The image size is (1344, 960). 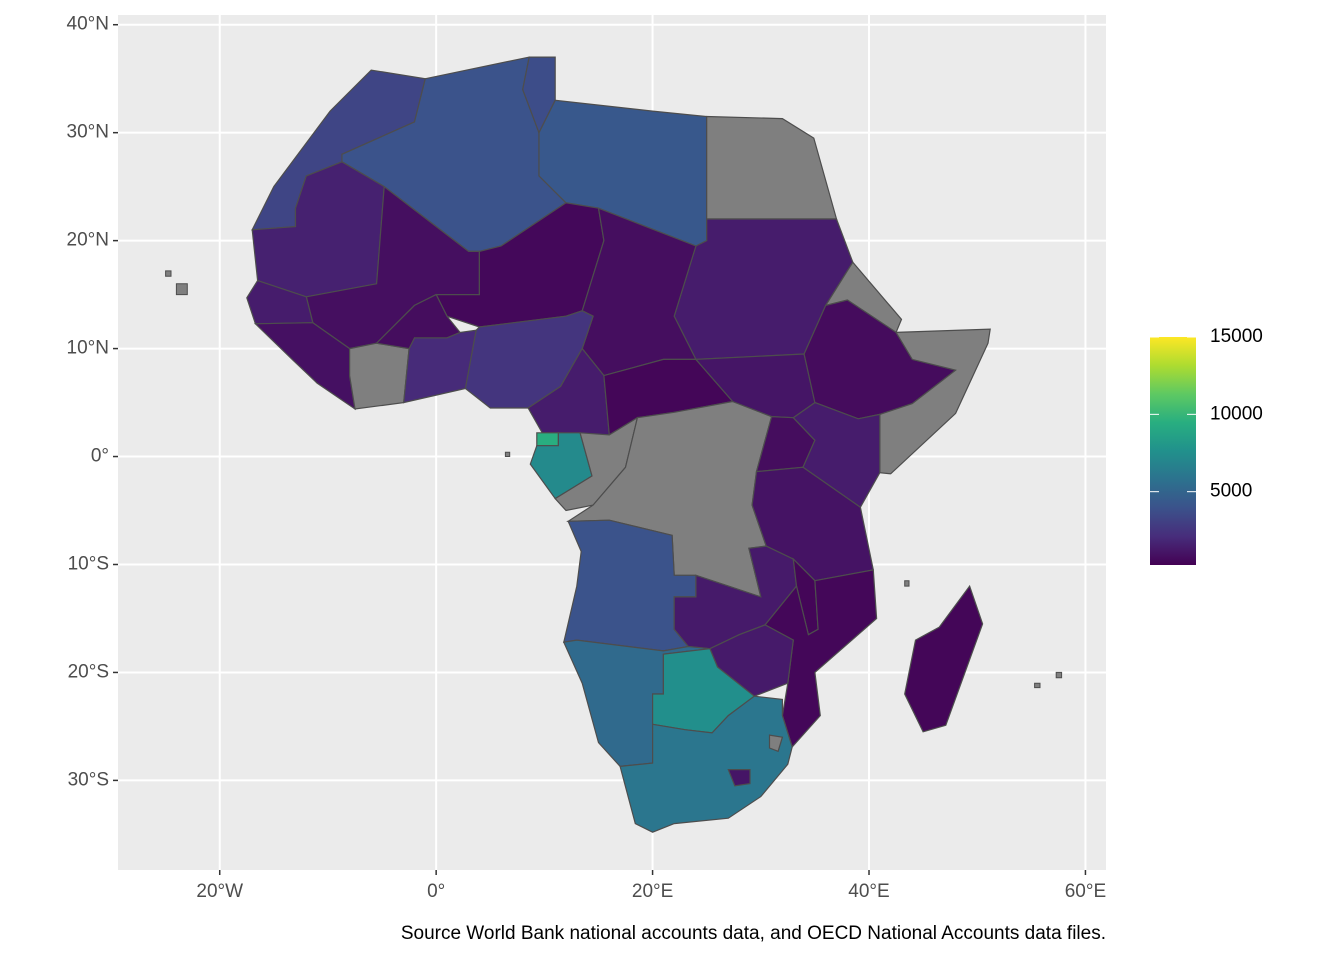 I want to click on y-tick-label: 30°N, so click(x=88, y=132).